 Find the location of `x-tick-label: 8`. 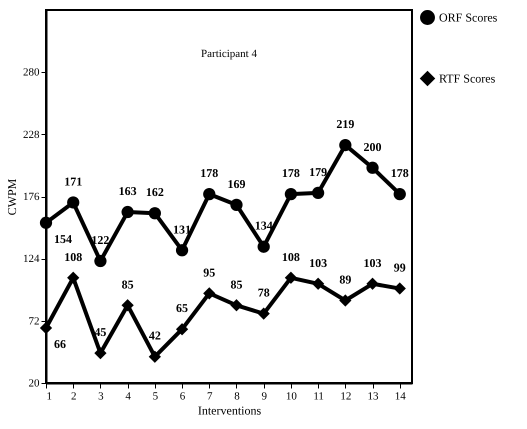

x-tick-label: 8 is located at coordinates (237, 396).